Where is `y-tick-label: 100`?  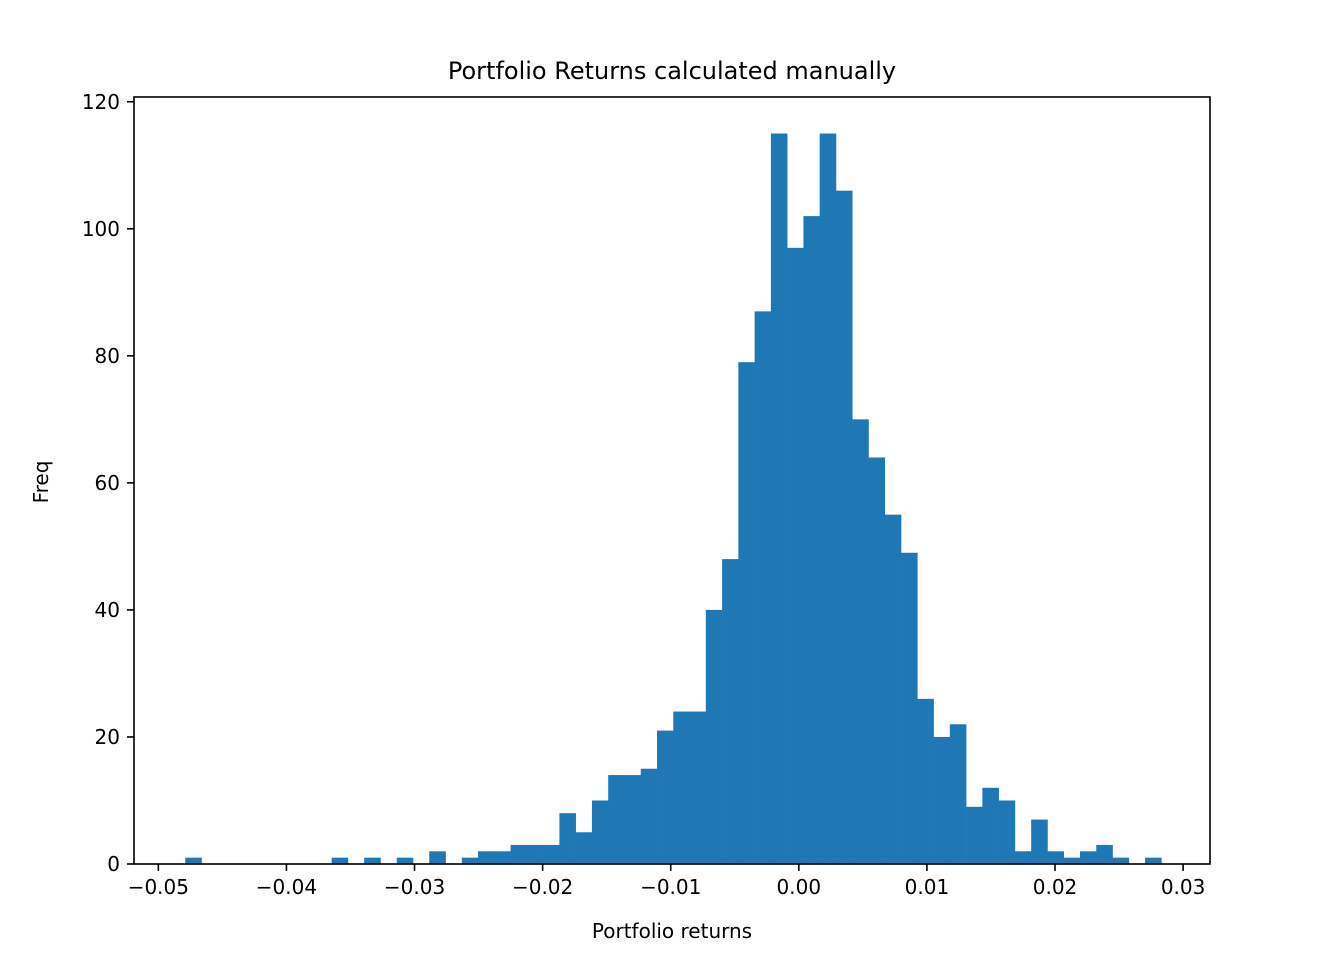 y-tick-label: 100 is located at coordinates (101, 229).